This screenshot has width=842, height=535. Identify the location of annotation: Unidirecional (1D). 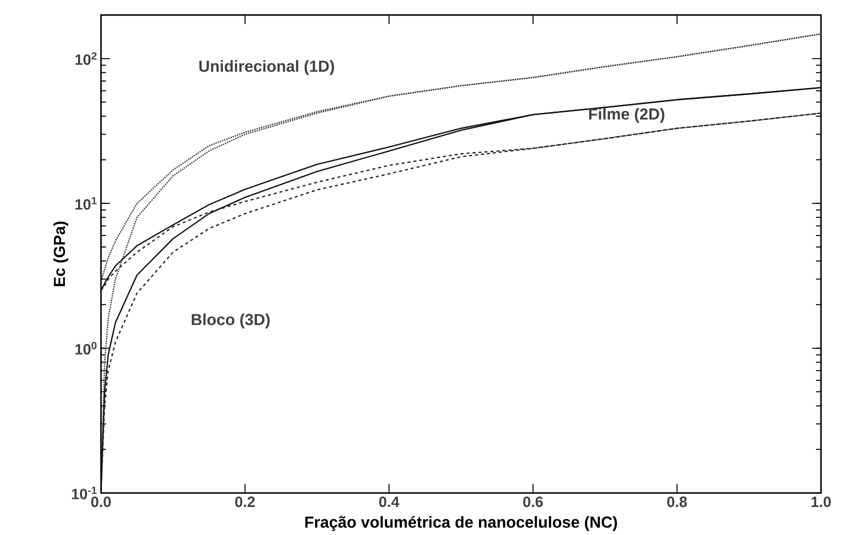
(266, 68).